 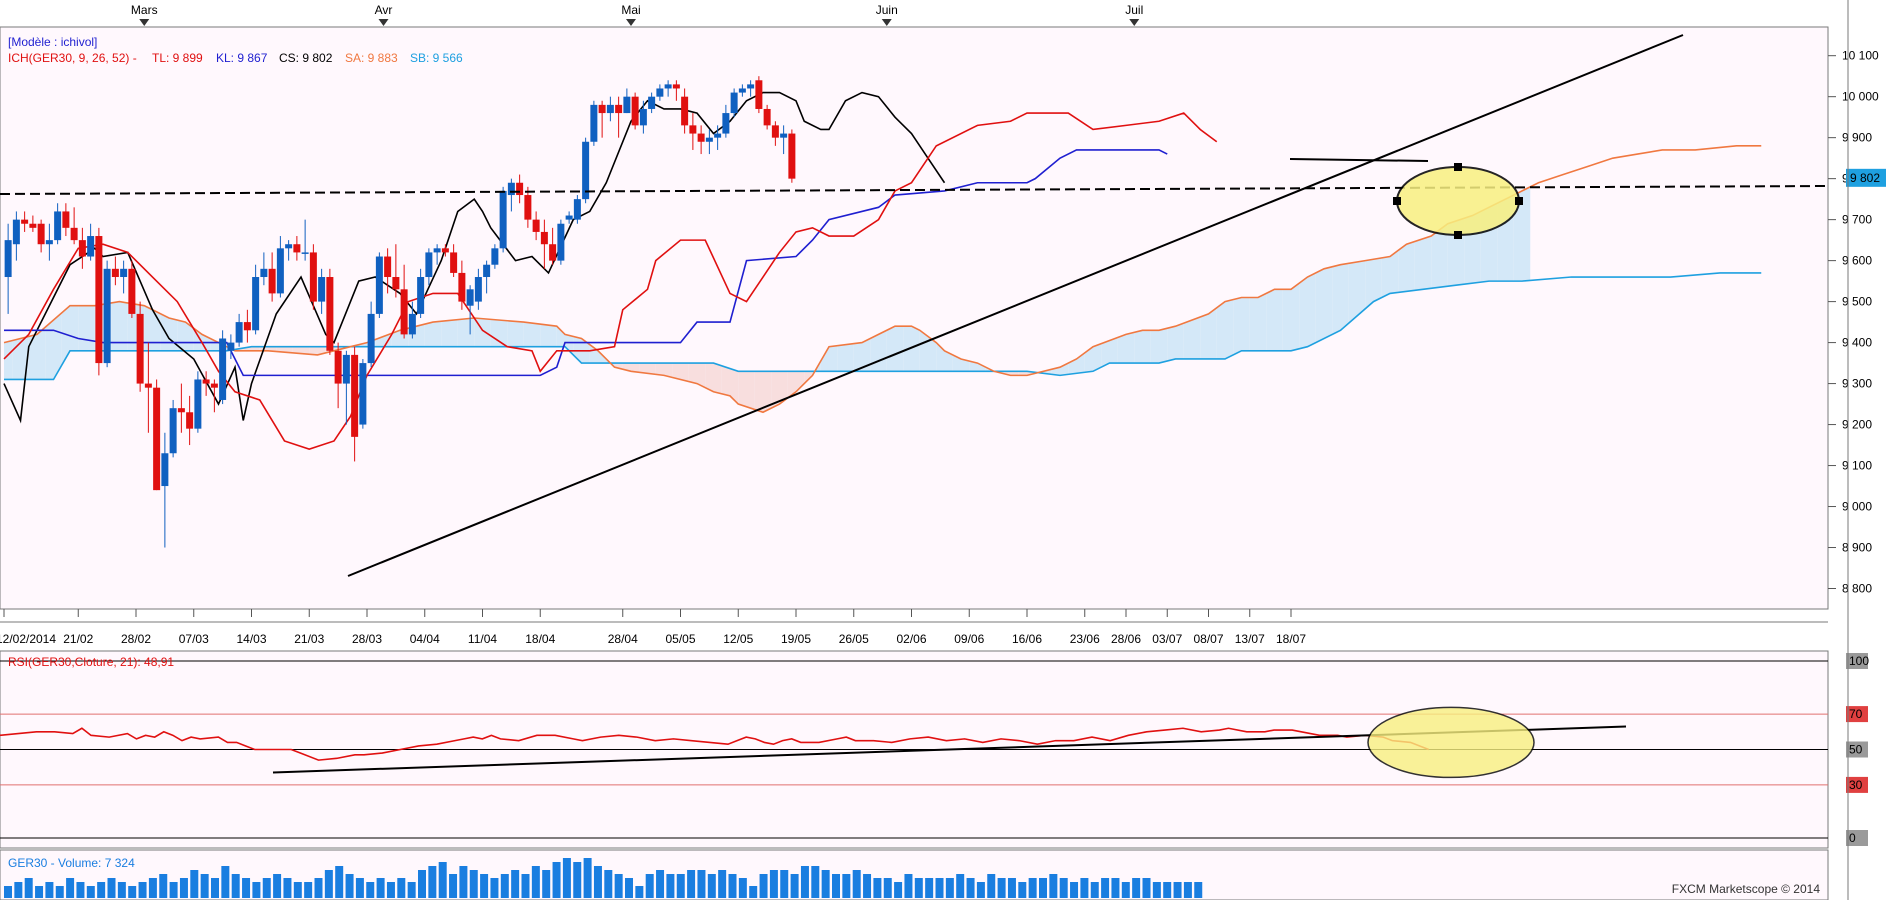 I want to click on price-tick-label: 10 000, so click(x=1860, y=97).